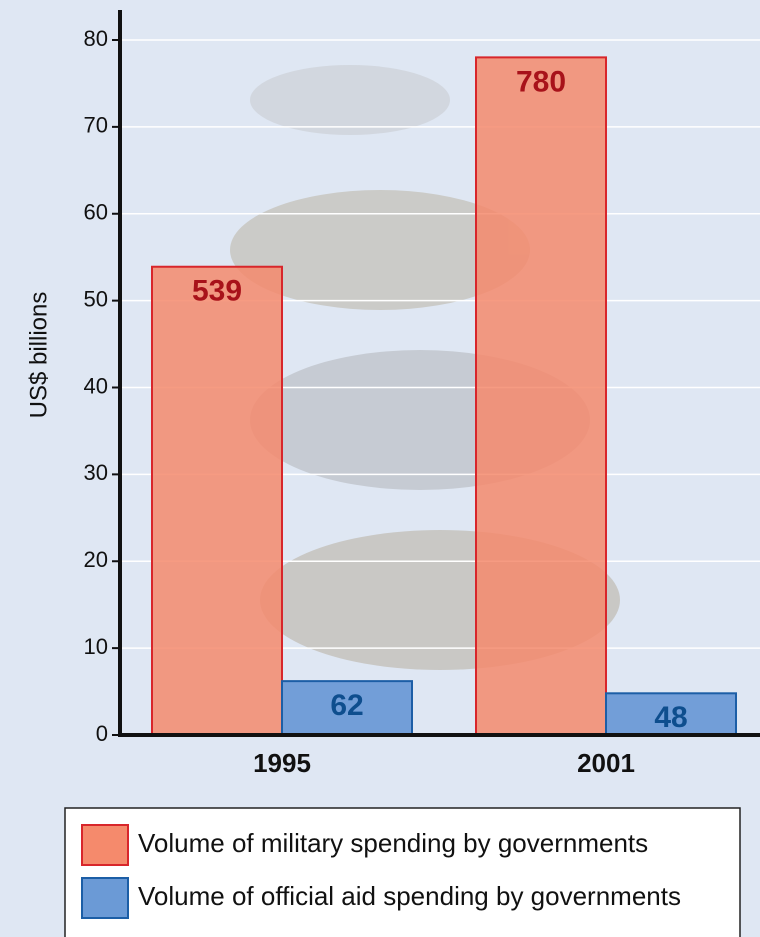 The width and height of the screenshot is (760, 937). Describe the element at coordinates (670, 717) in the screenshot. I see `value-label: 48` at that location.